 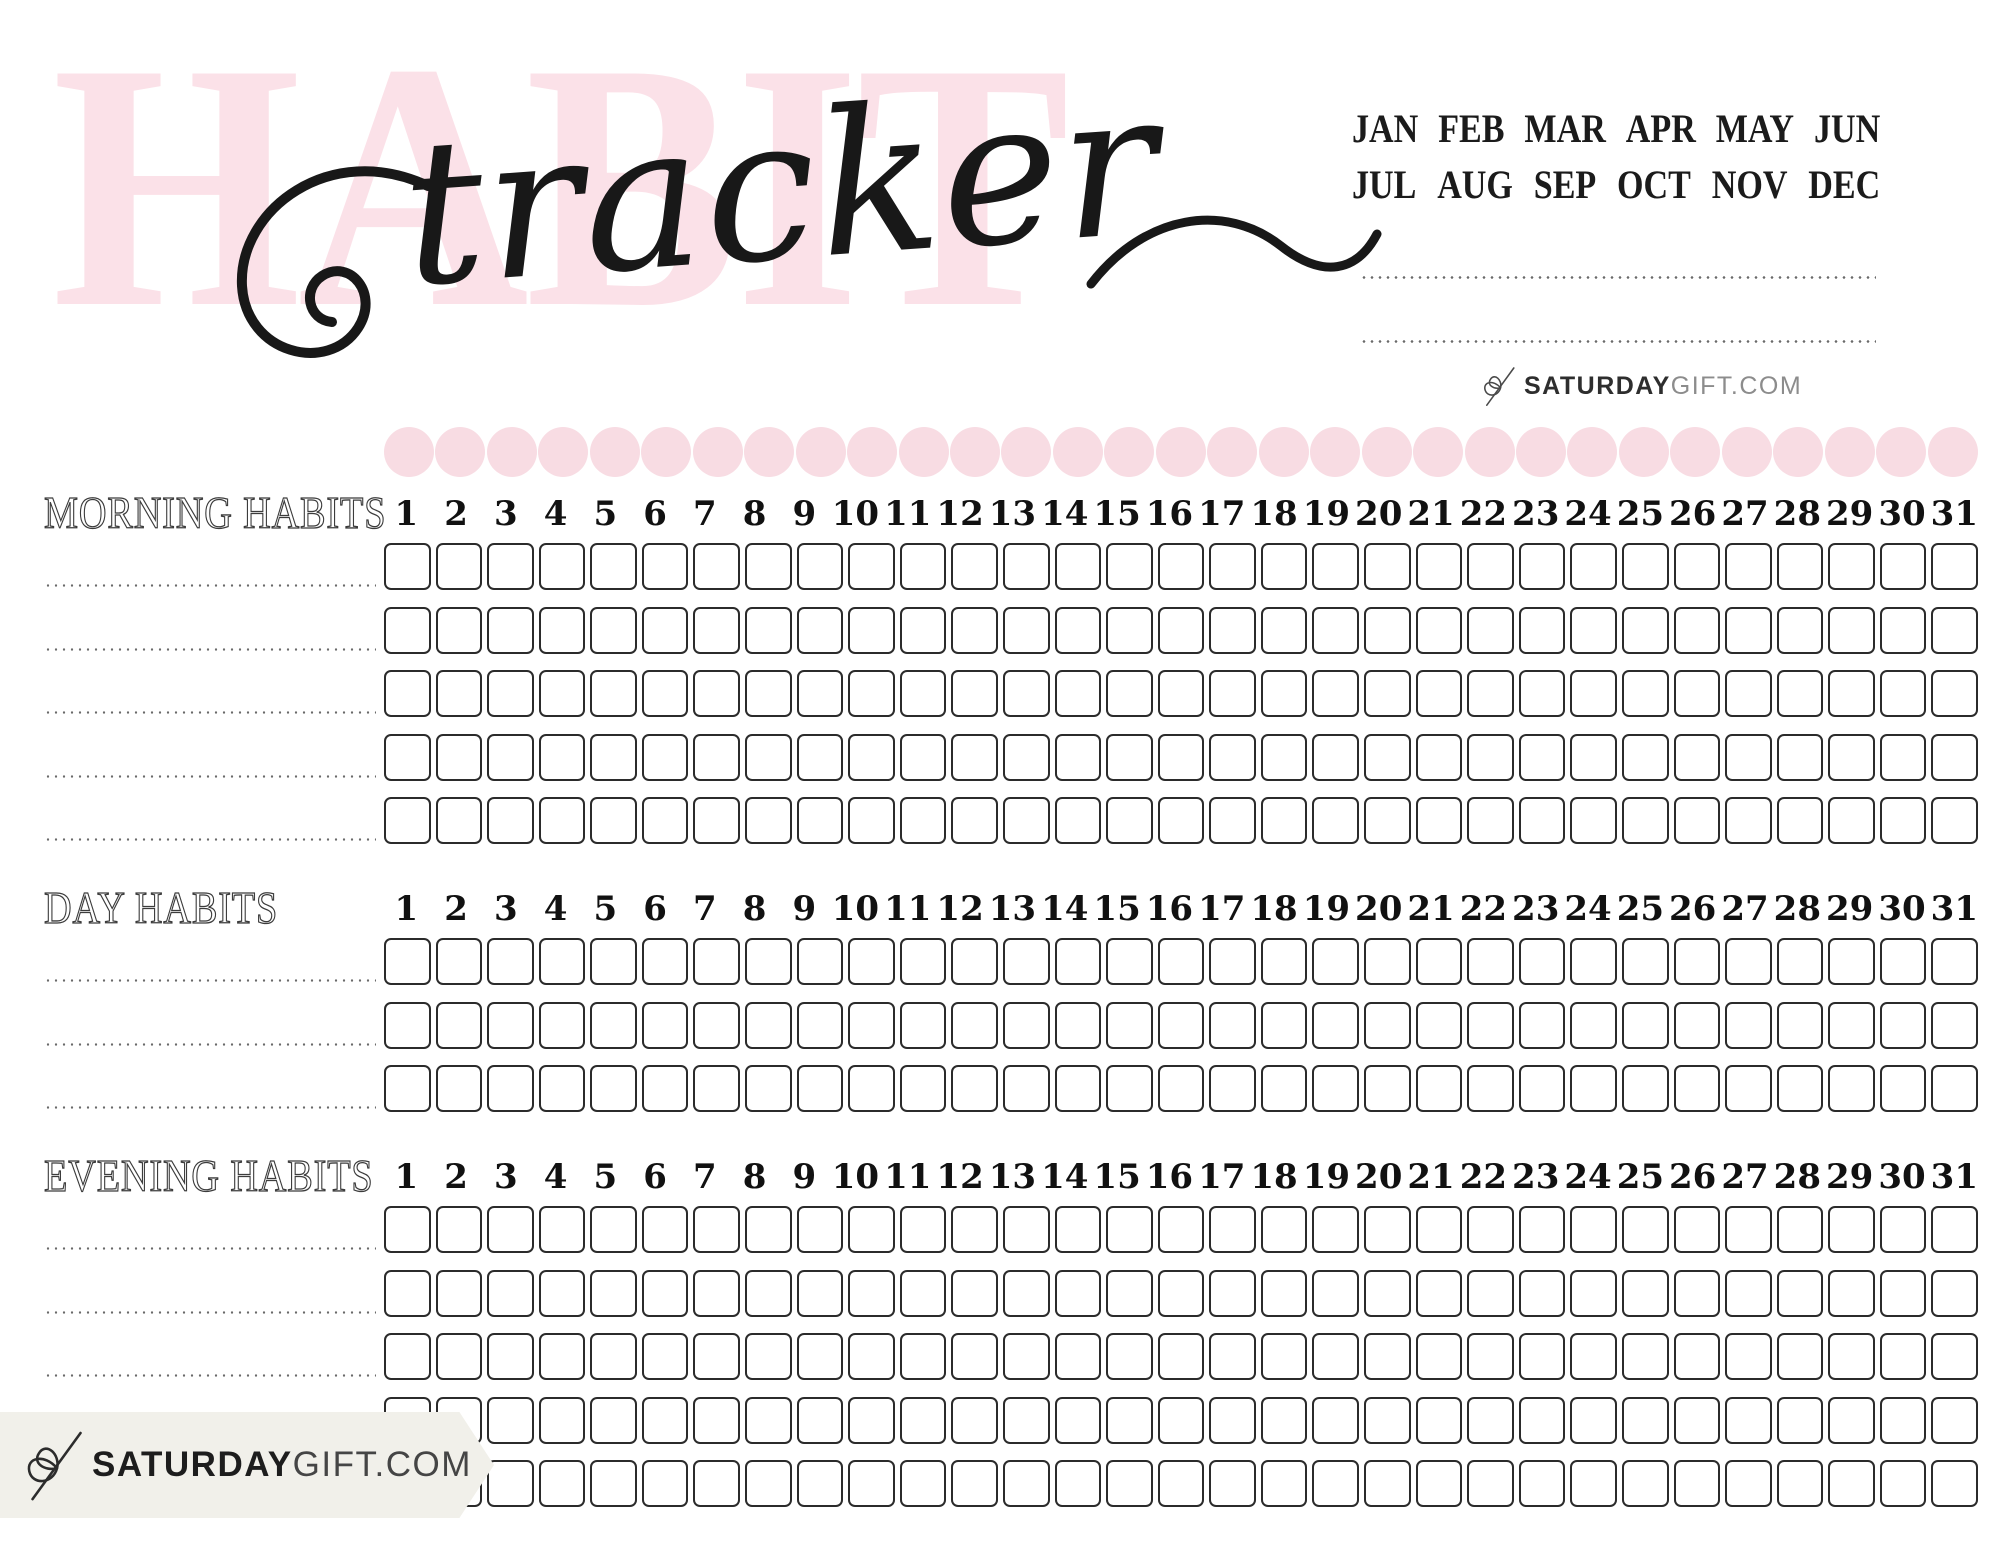 What do you see at coordinates (820, 1293) in the screenshot?
I see `evening-row2-day9-checkbox` at bounding box center [820, 1293].